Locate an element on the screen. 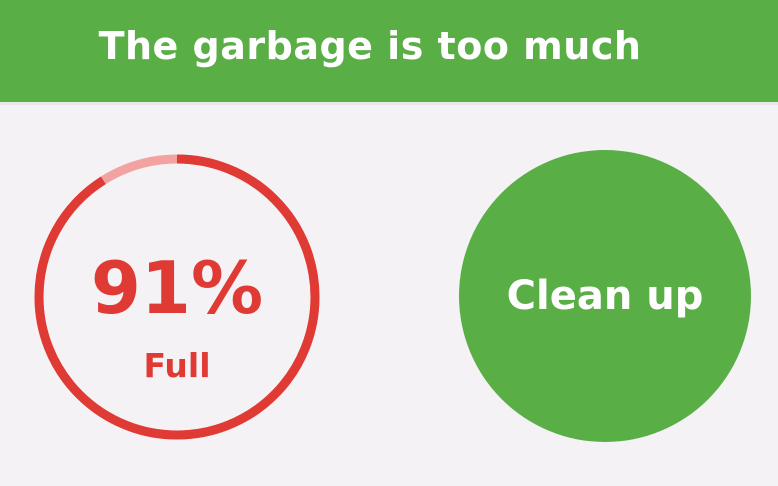 This screenshot has height=486, width=778. gauge-percent: 91% is located at coordinates (177, 288).